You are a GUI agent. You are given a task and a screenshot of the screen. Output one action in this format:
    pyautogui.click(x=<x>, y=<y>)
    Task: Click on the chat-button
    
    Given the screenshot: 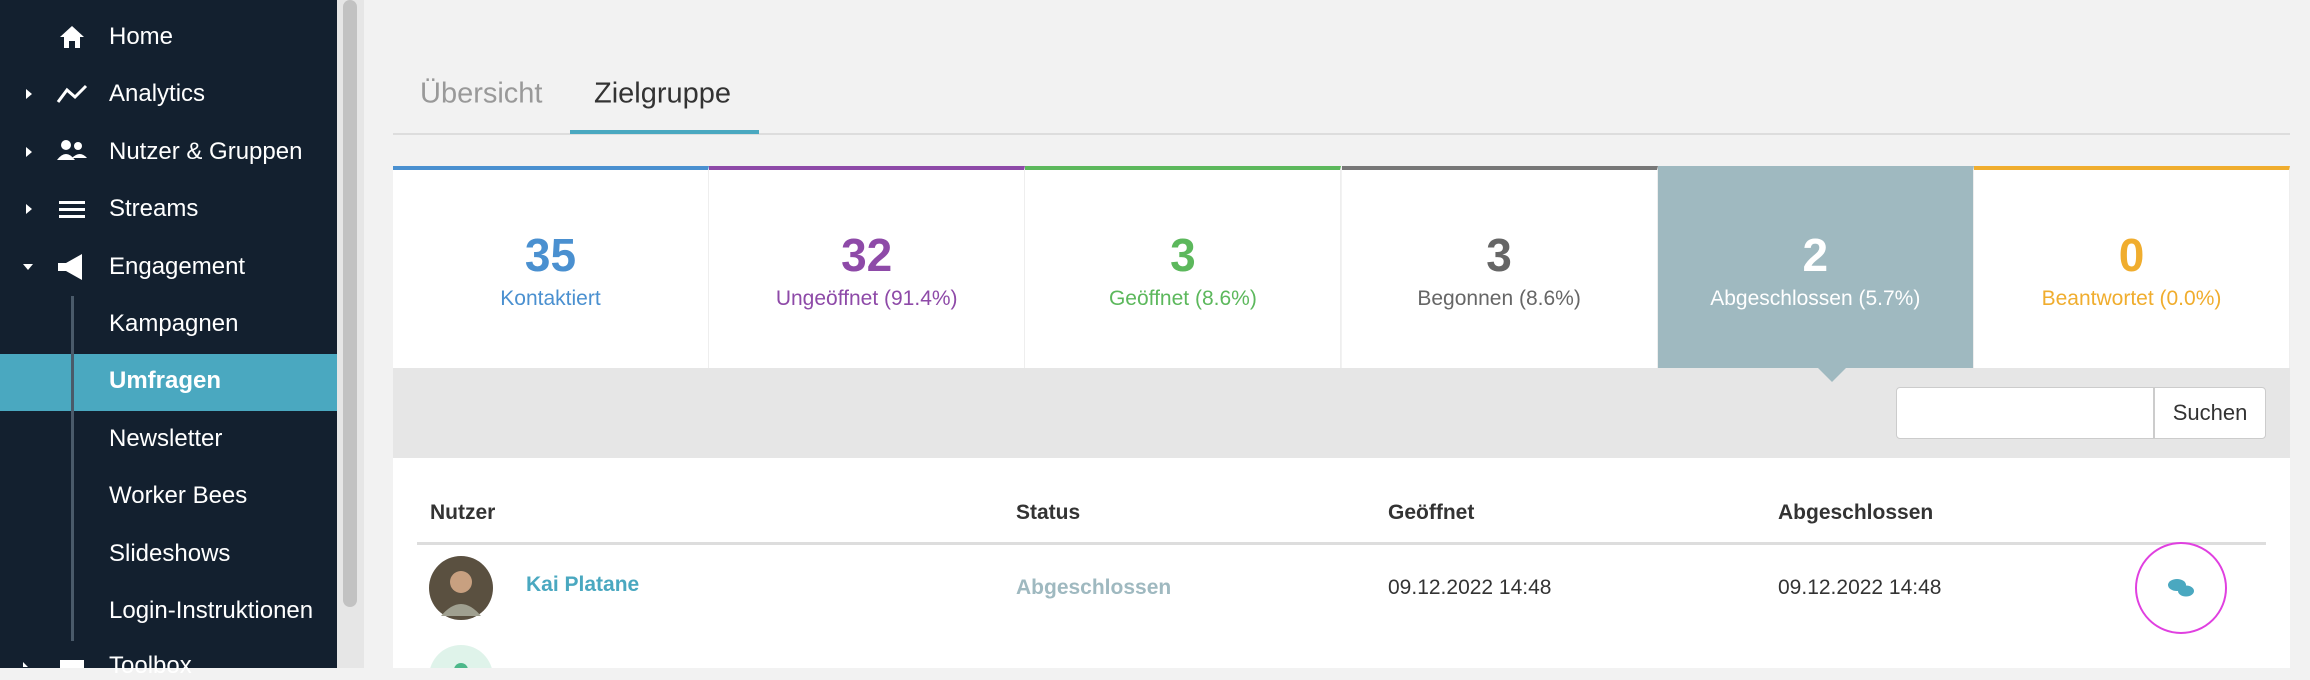 What is the action you would take?
    pyautogui.click(x=2181, y=588)
    